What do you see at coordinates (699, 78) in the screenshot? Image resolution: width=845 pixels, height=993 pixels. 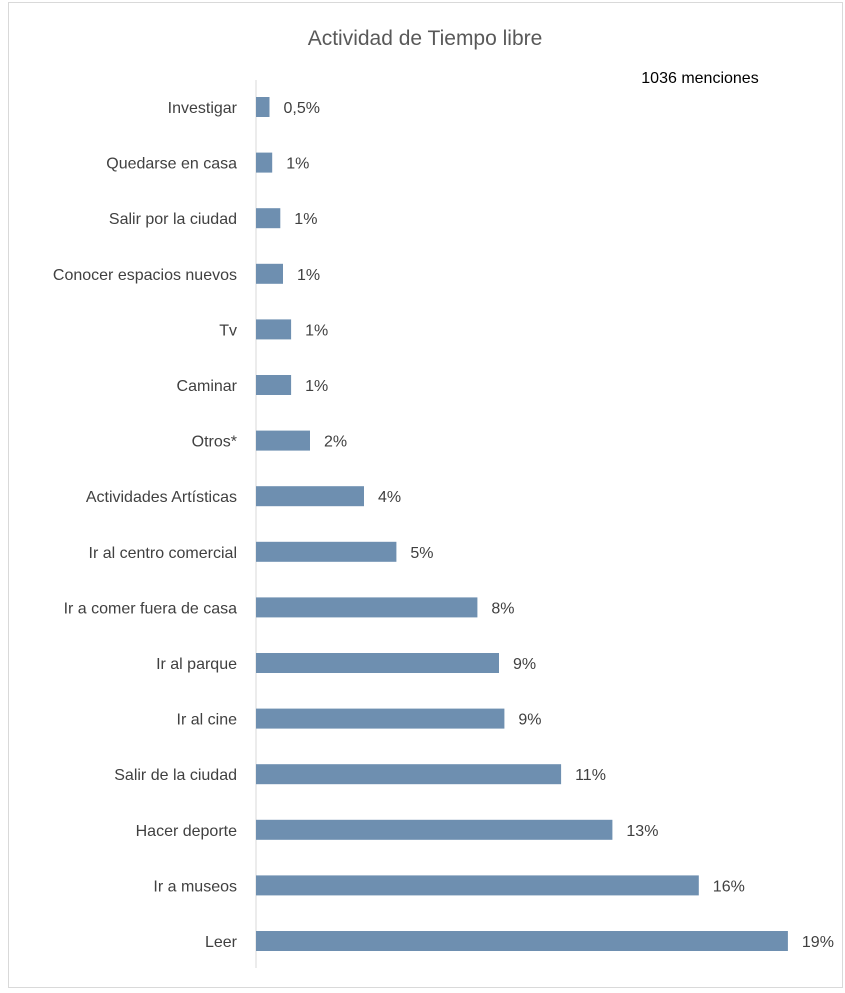 I see `mentions-annotation: 1036 menciones` at bounding box center [699, 78].